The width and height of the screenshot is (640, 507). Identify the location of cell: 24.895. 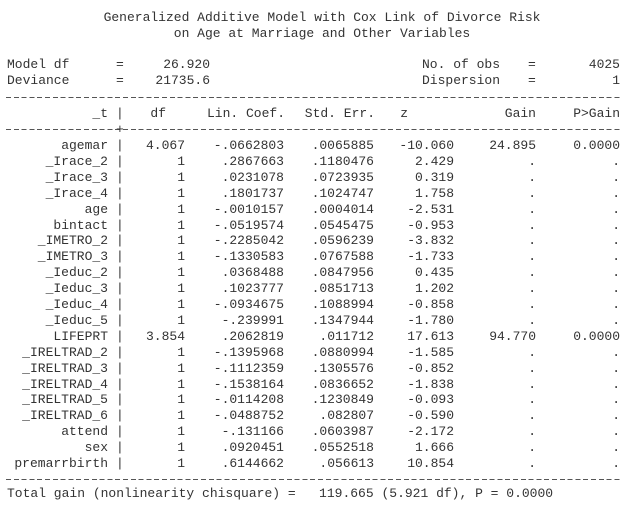
(512, 145).